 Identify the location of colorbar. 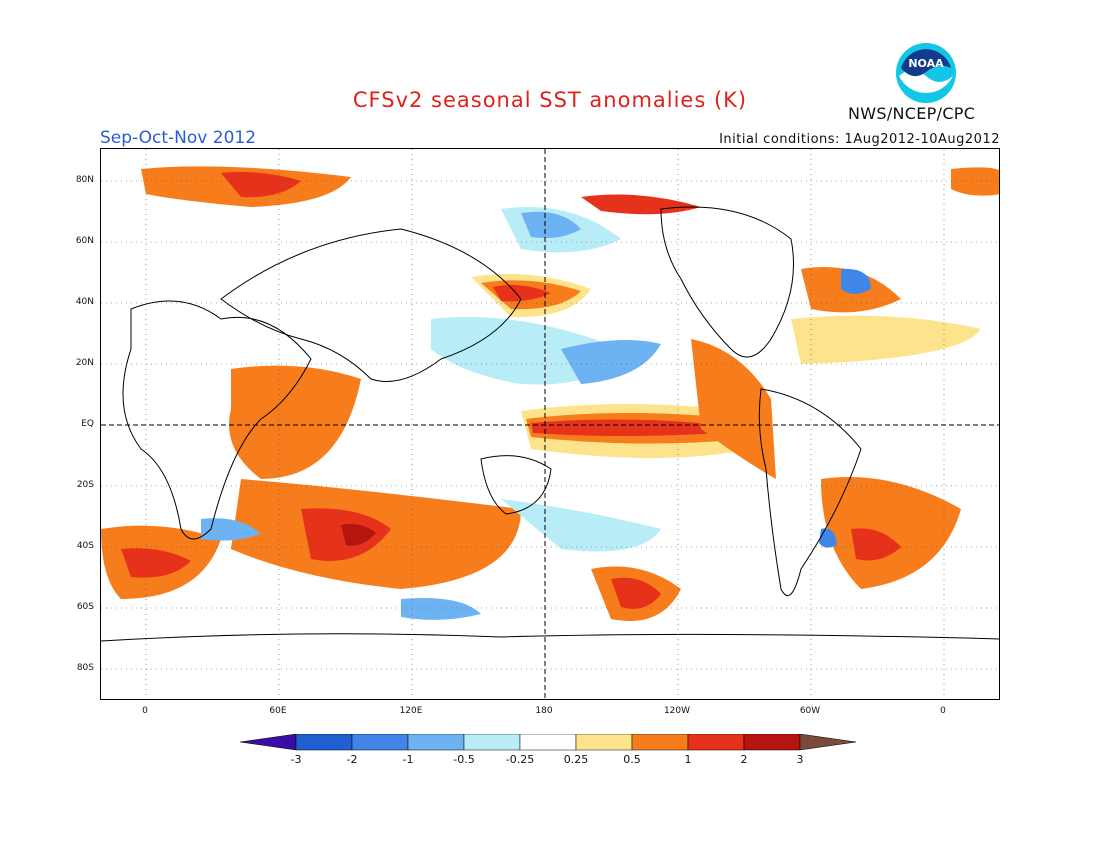
(548, 742).